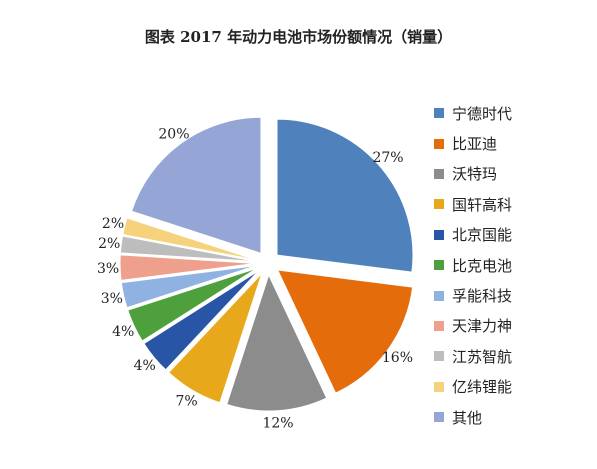 This screenshot has height=469, width=597. I want to click on pie-slice-bak, so click(192, 304).